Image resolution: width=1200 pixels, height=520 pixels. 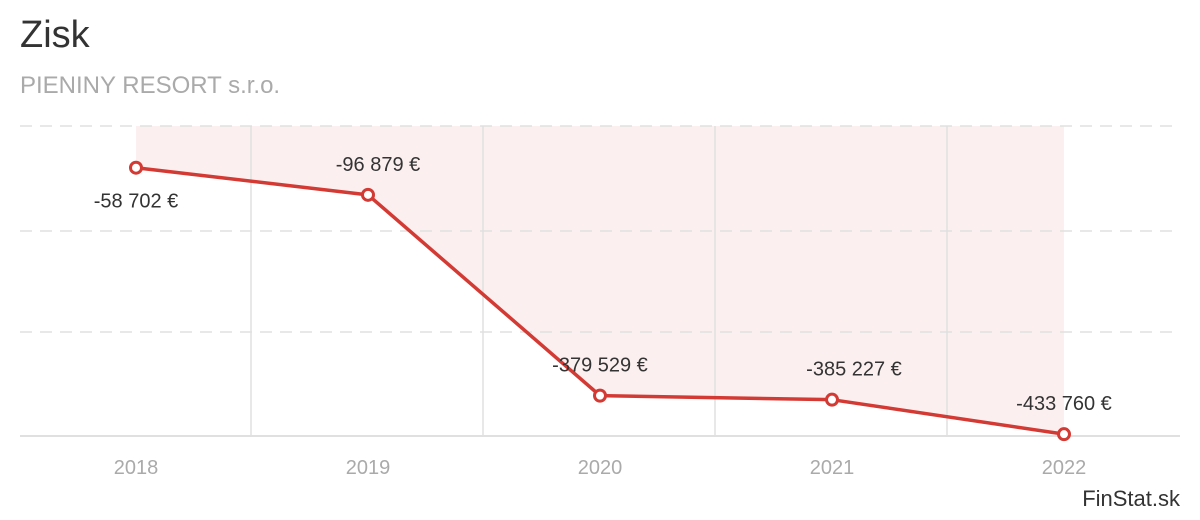 I want to click on x-tick-label: 2021, so click(x=832, y=468).